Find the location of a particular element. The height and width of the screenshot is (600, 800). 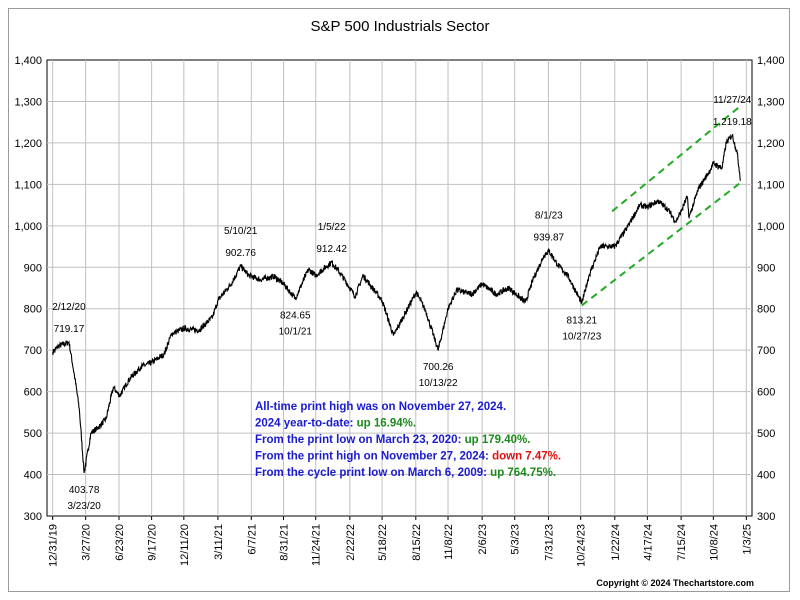

x-tick-label: 6/23/20 is located at coordinates (120, 542).